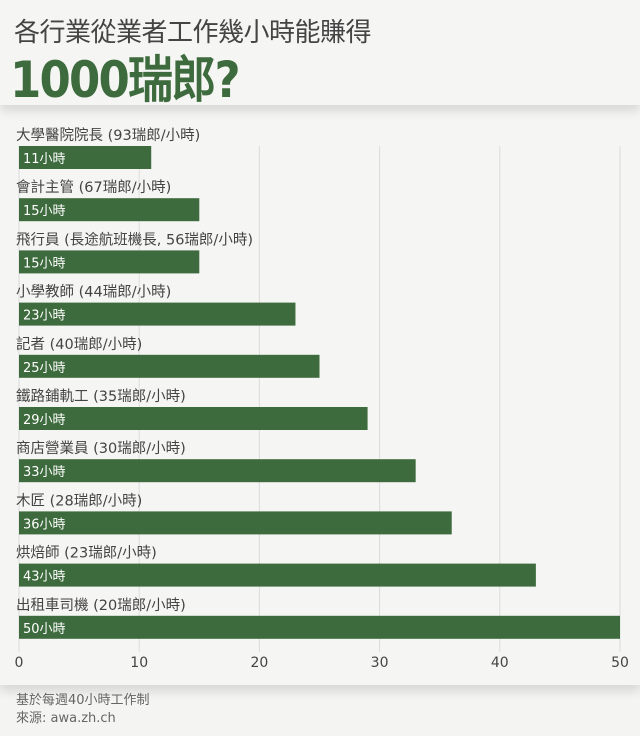  I want to click on category-label: 飛行員 (長途航班機長, 56瑞郎/小時), so click(134, 239).